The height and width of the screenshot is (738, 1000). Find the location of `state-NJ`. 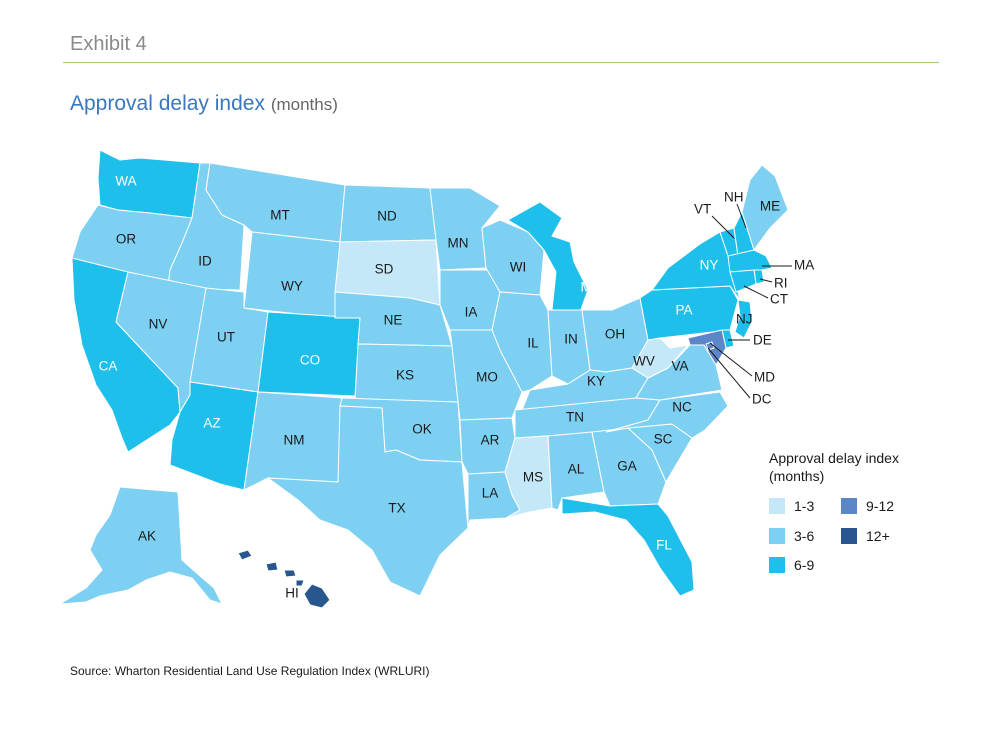

state-NJ is located at coordinates (743, 319).